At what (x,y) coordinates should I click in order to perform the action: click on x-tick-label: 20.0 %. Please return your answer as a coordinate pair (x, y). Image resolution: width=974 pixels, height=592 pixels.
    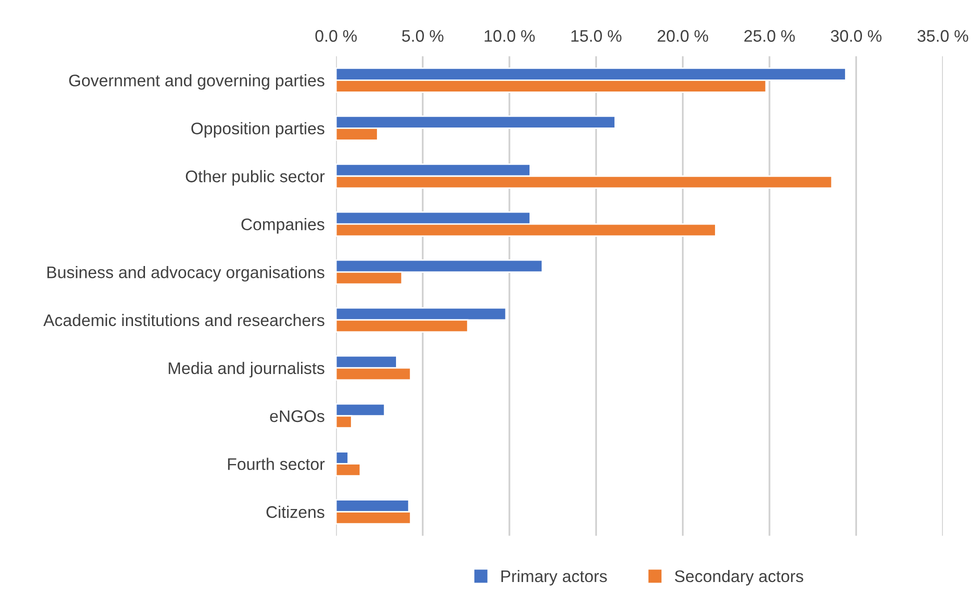
    Looking at the image, I should click on (683, 36).